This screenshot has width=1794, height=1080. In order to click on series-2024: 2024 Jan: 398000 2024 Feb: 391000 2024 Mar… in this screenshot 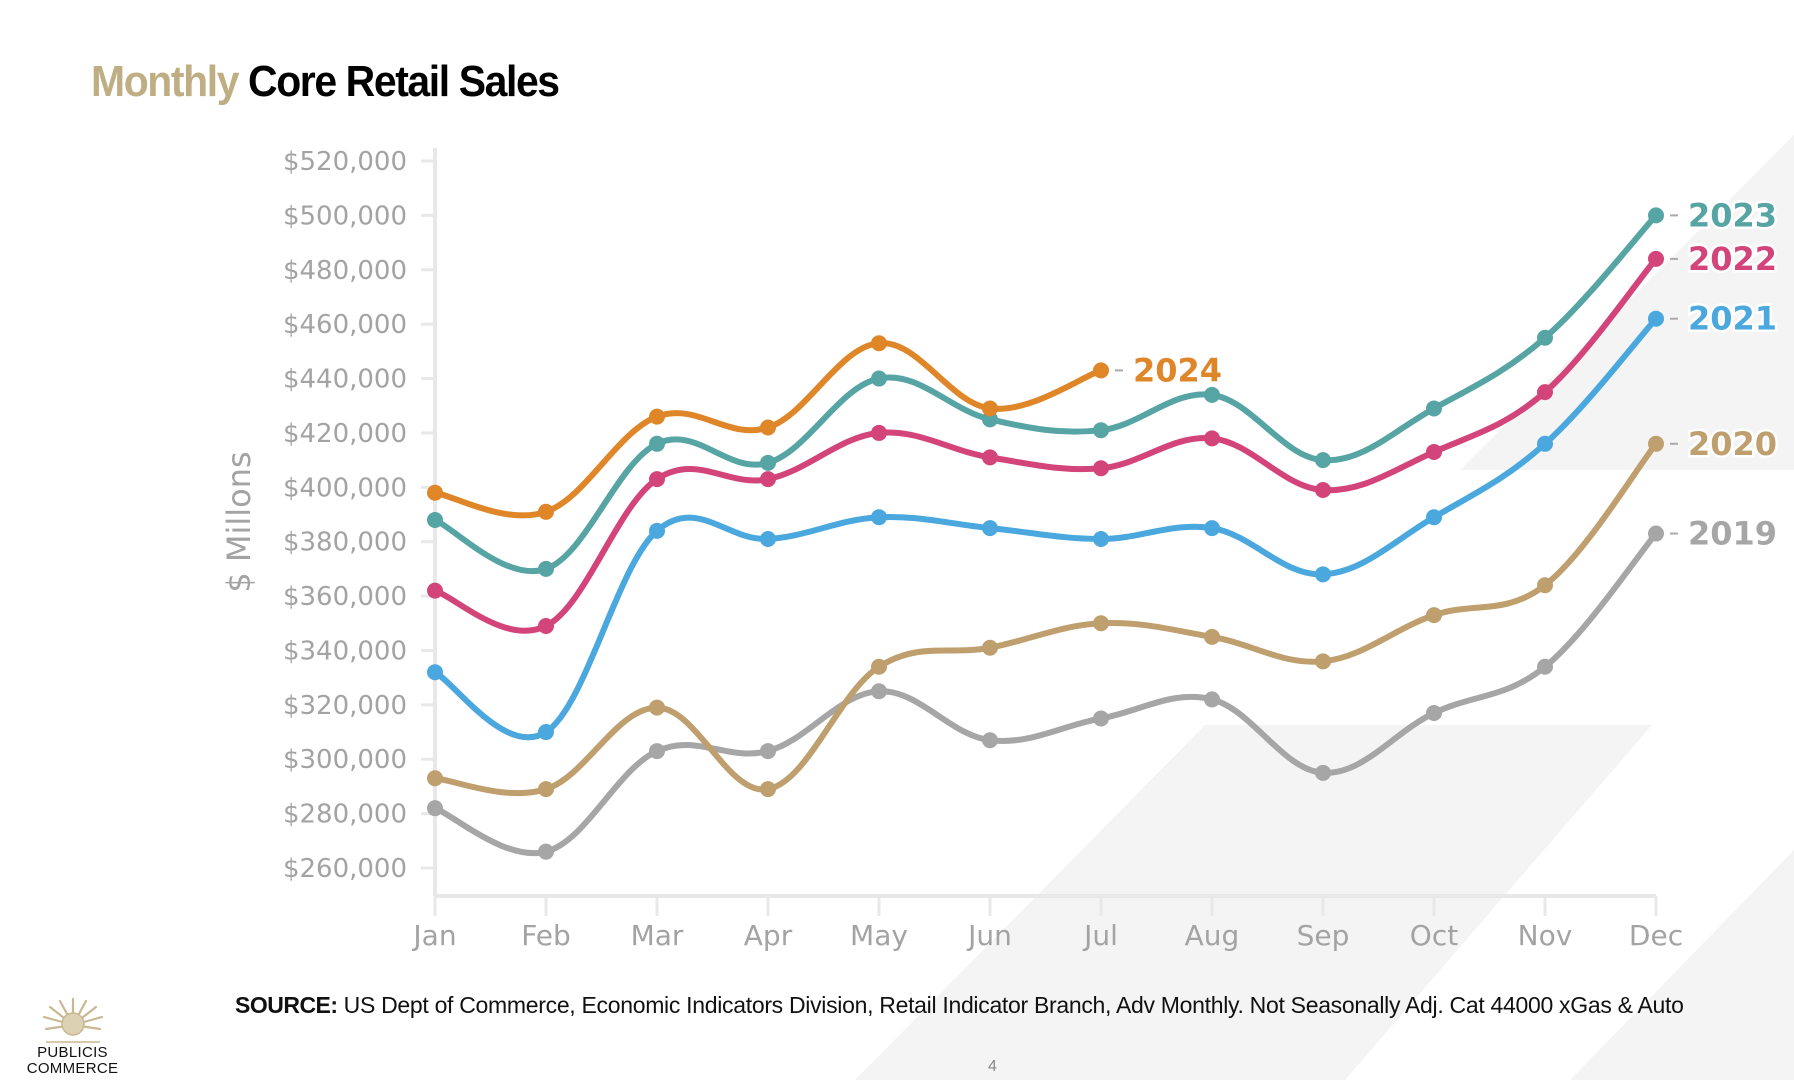, I will do `click(768, 427)`.